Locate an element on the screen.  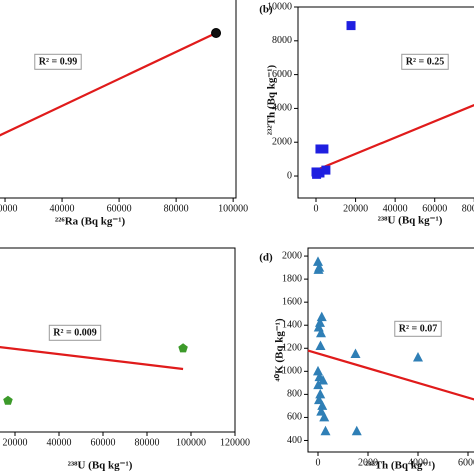
y-tick-label: 1400 is located at coordinates (292, 325).